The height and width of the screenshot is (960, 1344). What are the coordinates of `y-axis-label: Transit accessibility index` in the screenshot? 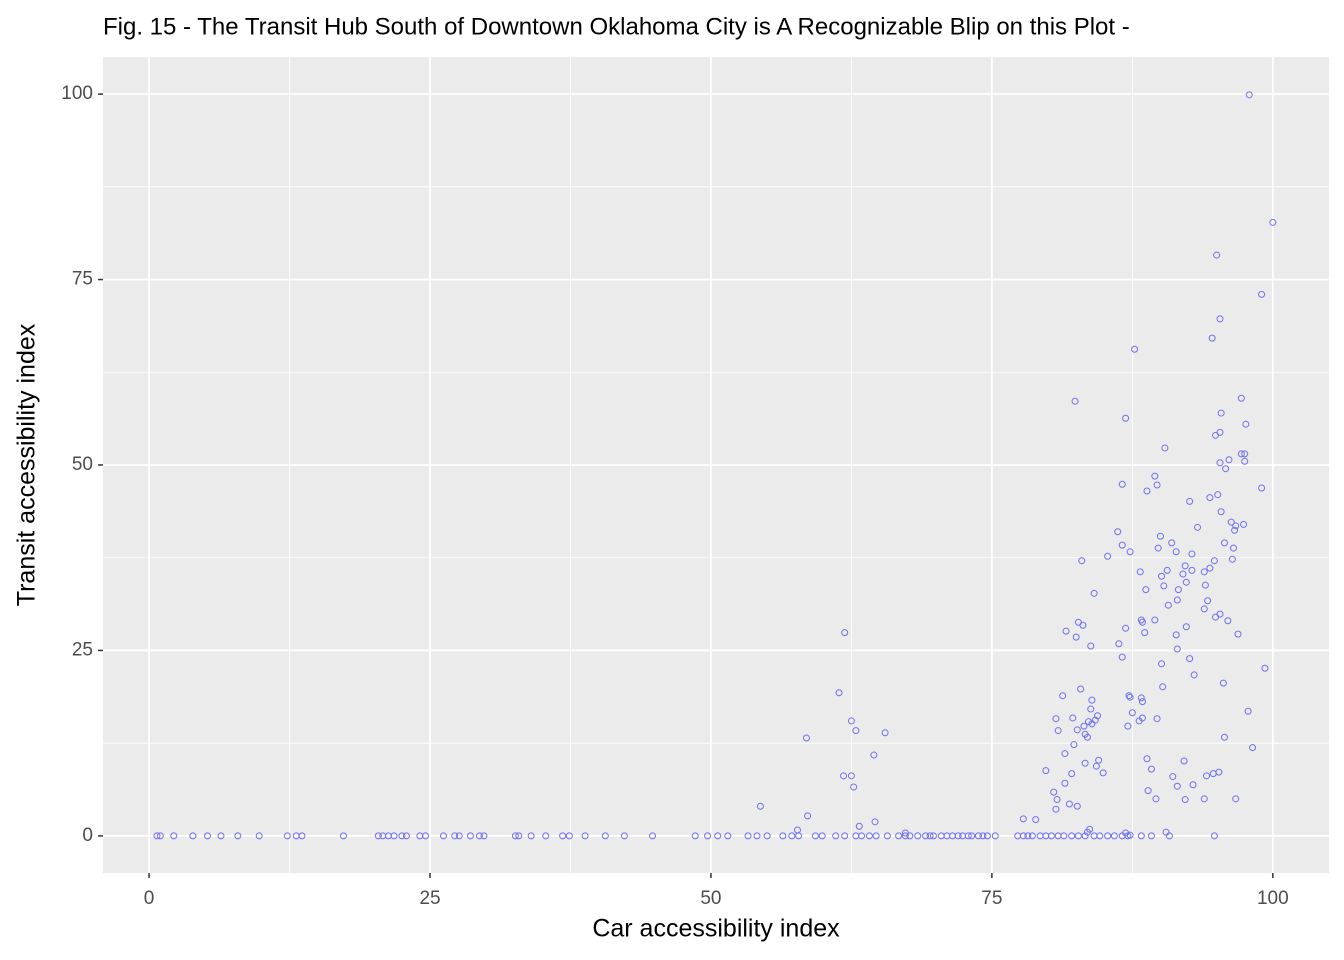 It's located at (27, 464).